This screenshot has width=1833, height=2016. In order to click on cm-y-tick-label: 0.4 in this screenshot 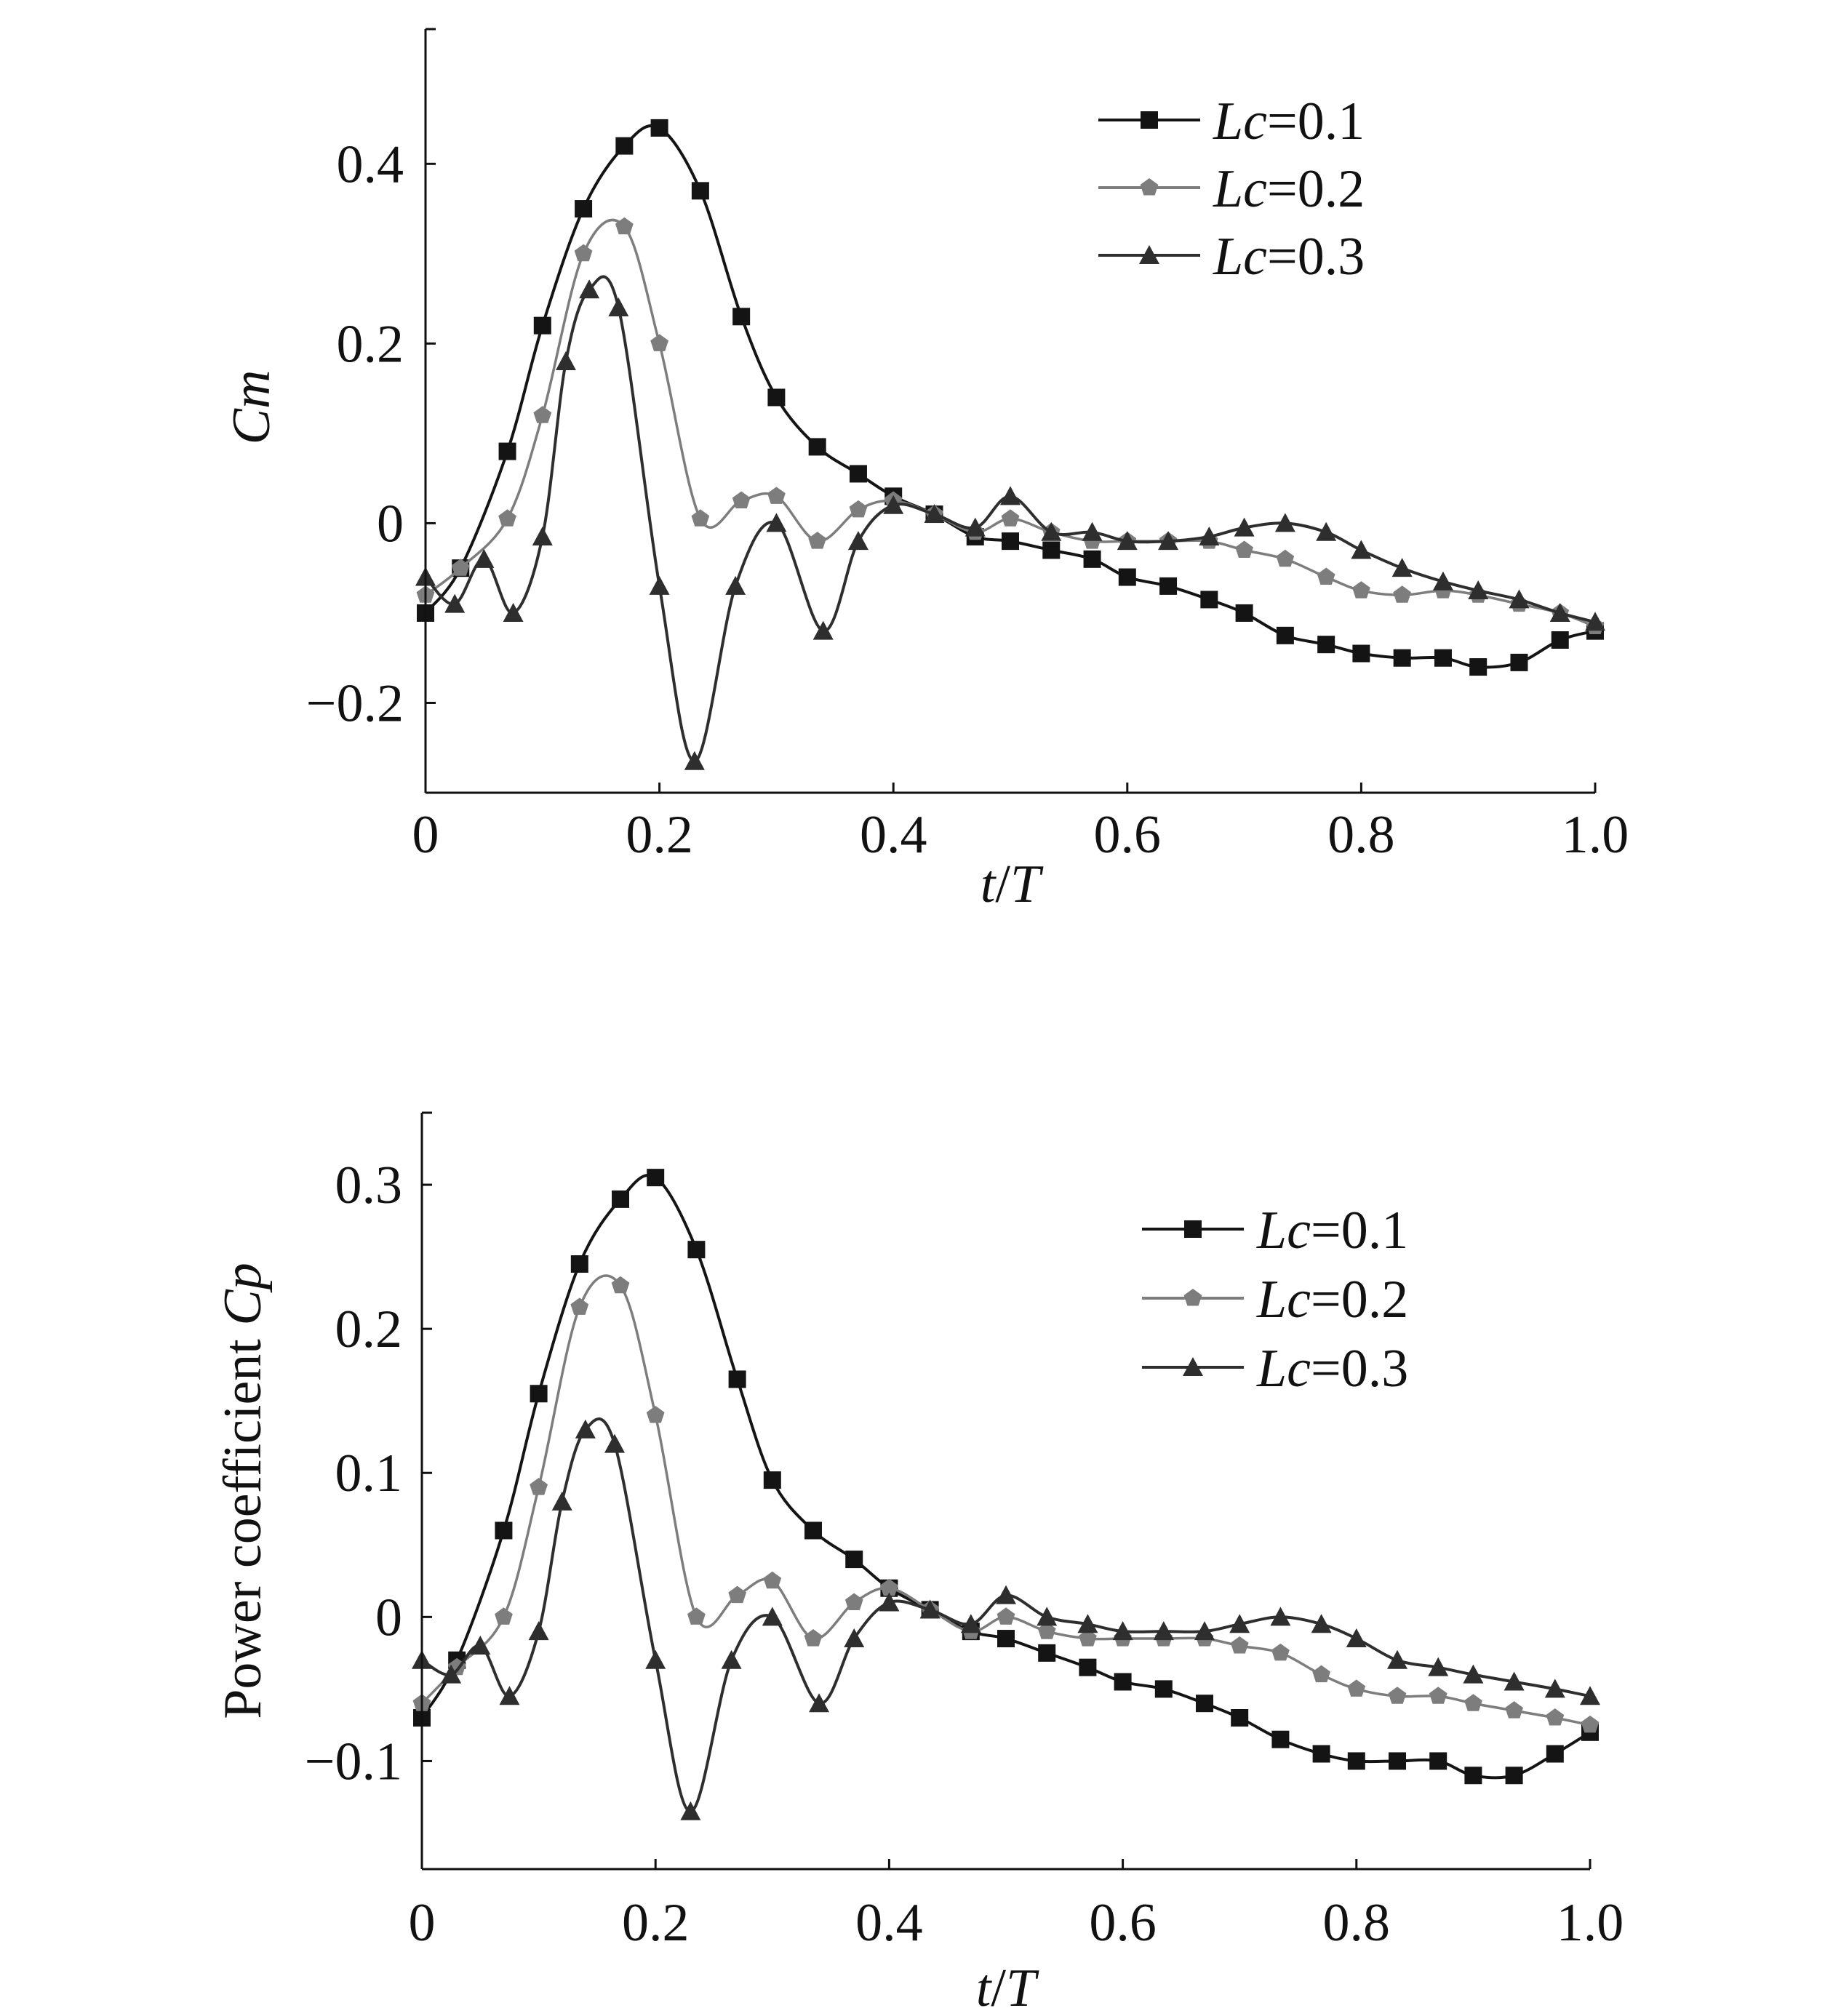, I will do `click(370, 164)`.